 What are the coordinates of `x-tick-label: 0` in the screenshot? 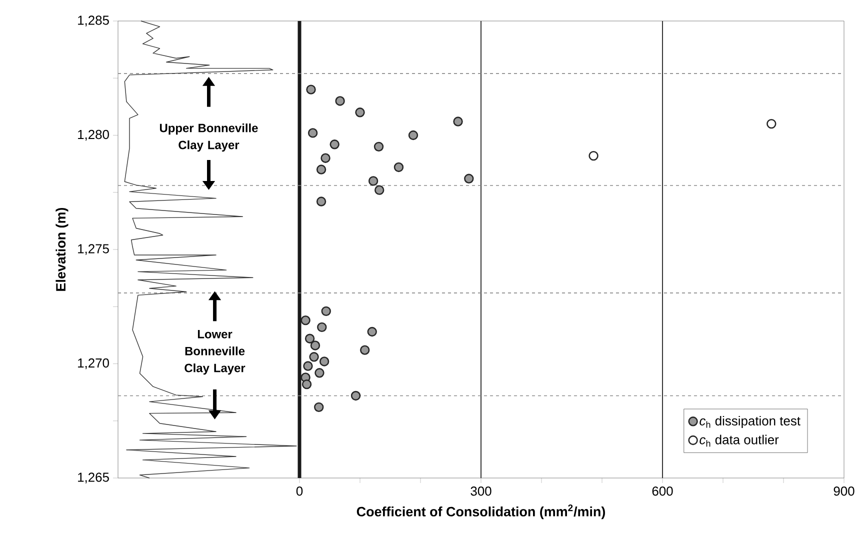 It's located at (299, 491).